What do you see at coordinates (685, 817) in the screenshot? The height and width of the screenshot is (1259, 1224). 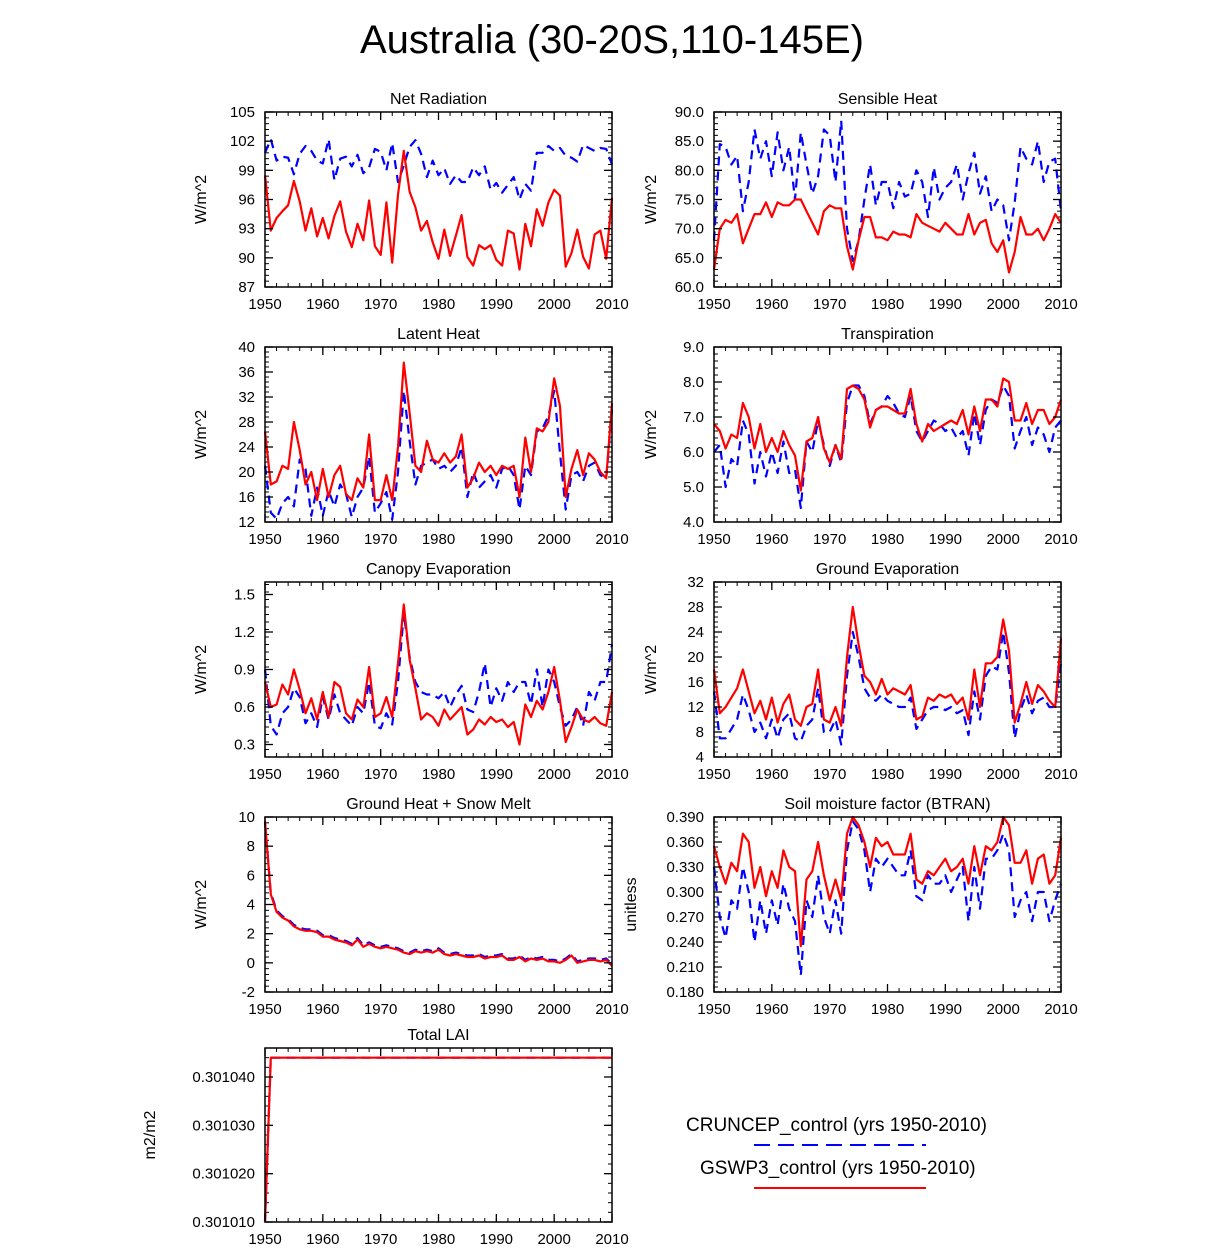 I see `y-tick-label: 0.390` at bounding box center [685, 817].